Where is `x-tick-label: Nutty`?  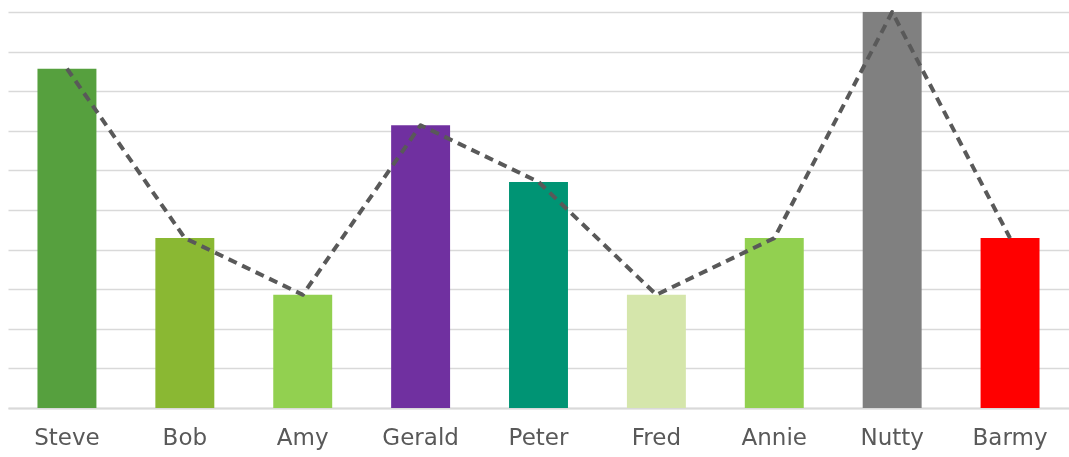
x-tick-label: Nutty is located at coordinates (892, 436).